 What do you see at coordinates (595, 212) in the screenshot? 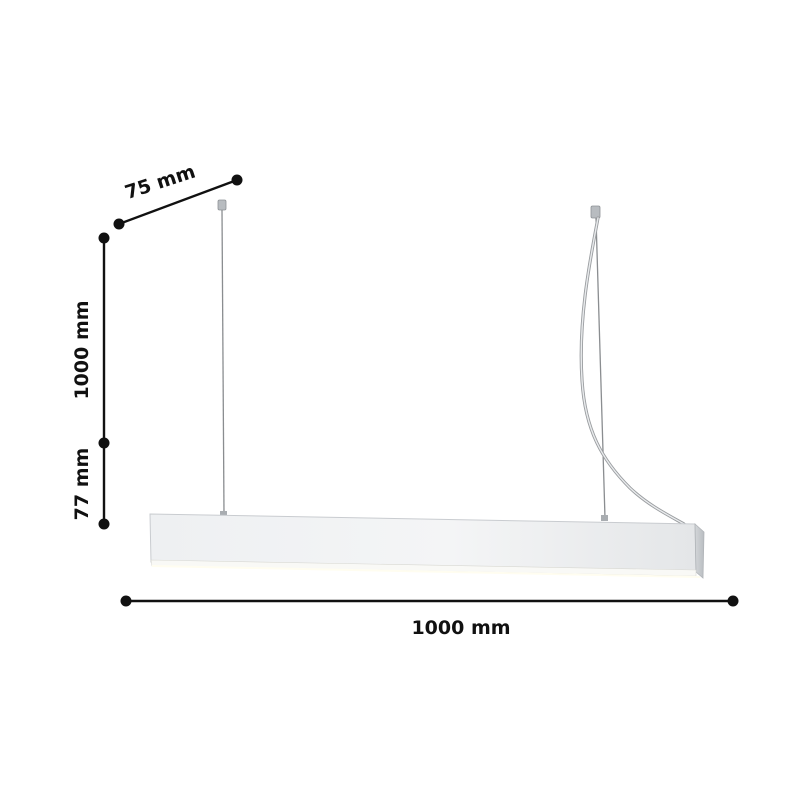
I see `right-ceiling-cap` at bounding box center [595, 212].